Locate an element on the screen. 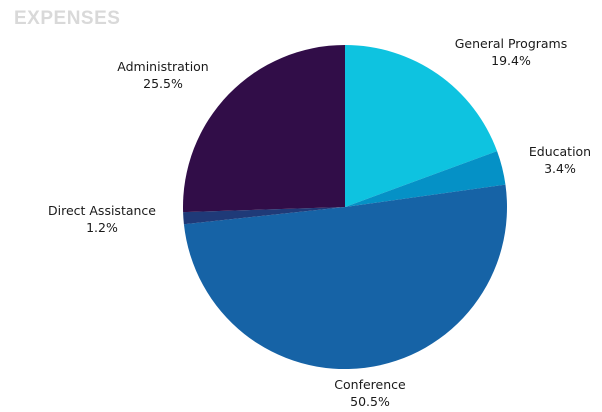  slice-label: Conference is located at coordinates (370, 384).